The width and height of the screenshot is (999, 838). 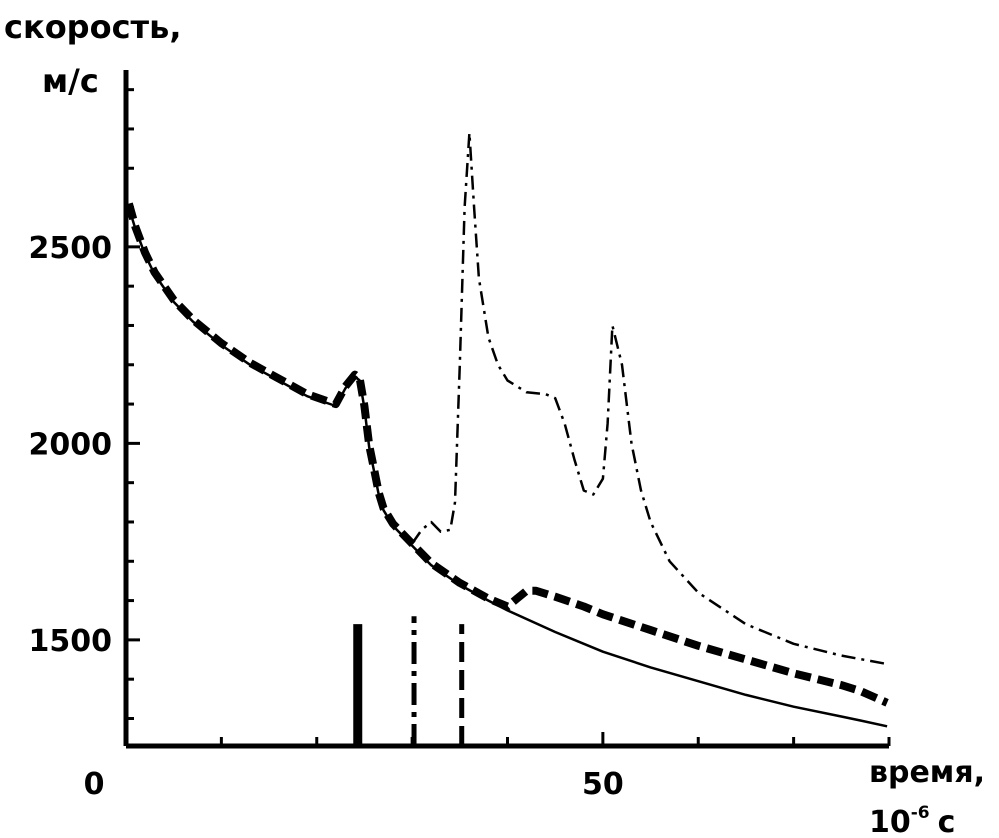 What do you see at coordinates (70, 81) in the screenshot?
I see `y-axis-label-line2: м/с` at bounding box center [70, 81].